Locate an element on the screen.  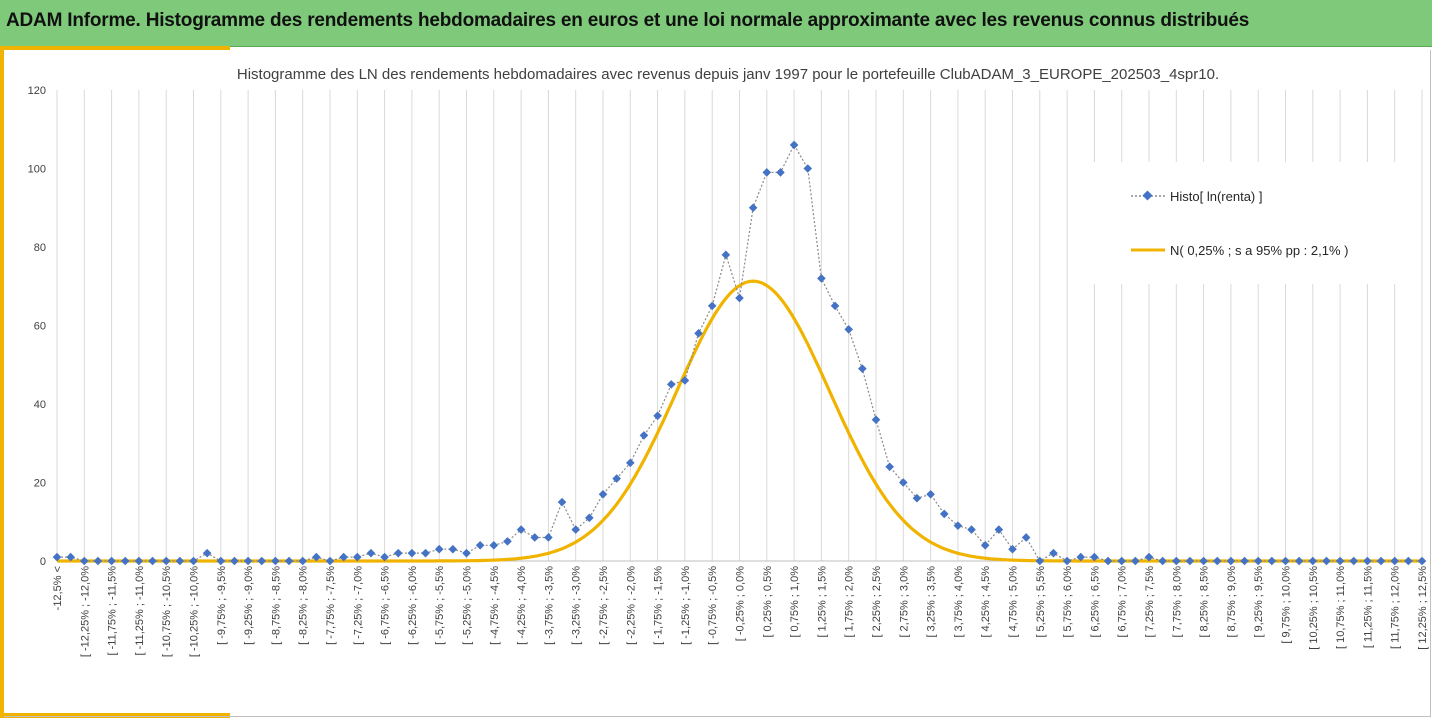
x-tick-label: [ -0,25% ; 0,0% is located at coordinates (741, 603).